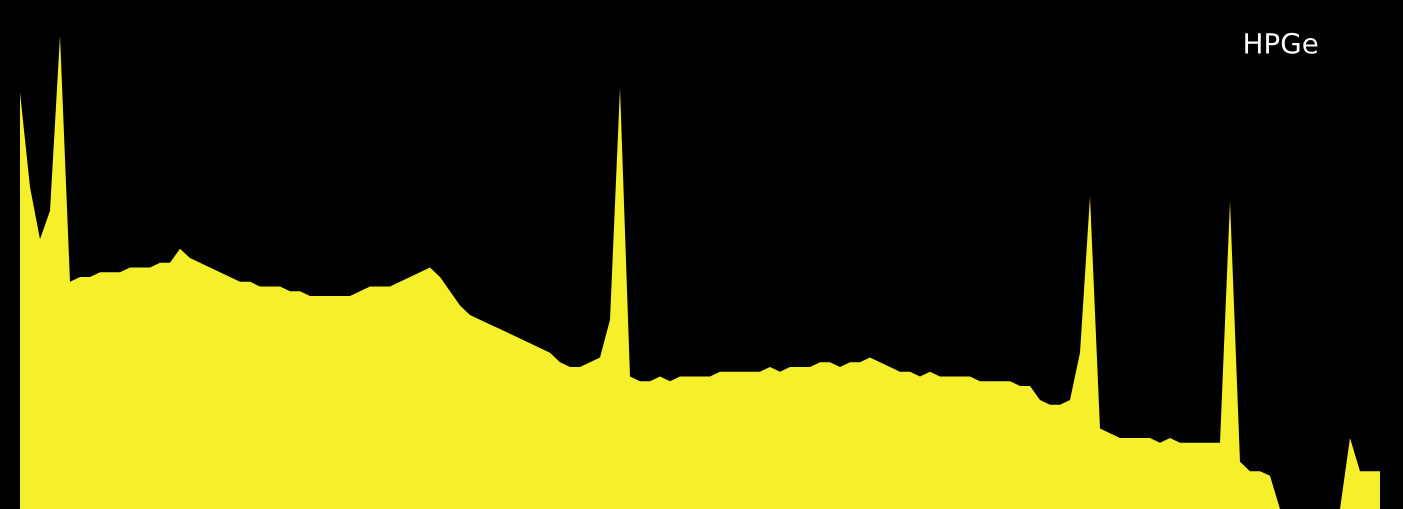  Describe the element at coordinates (1281, 43) in the screenshot. I see `annotation: HPGe` at that location.